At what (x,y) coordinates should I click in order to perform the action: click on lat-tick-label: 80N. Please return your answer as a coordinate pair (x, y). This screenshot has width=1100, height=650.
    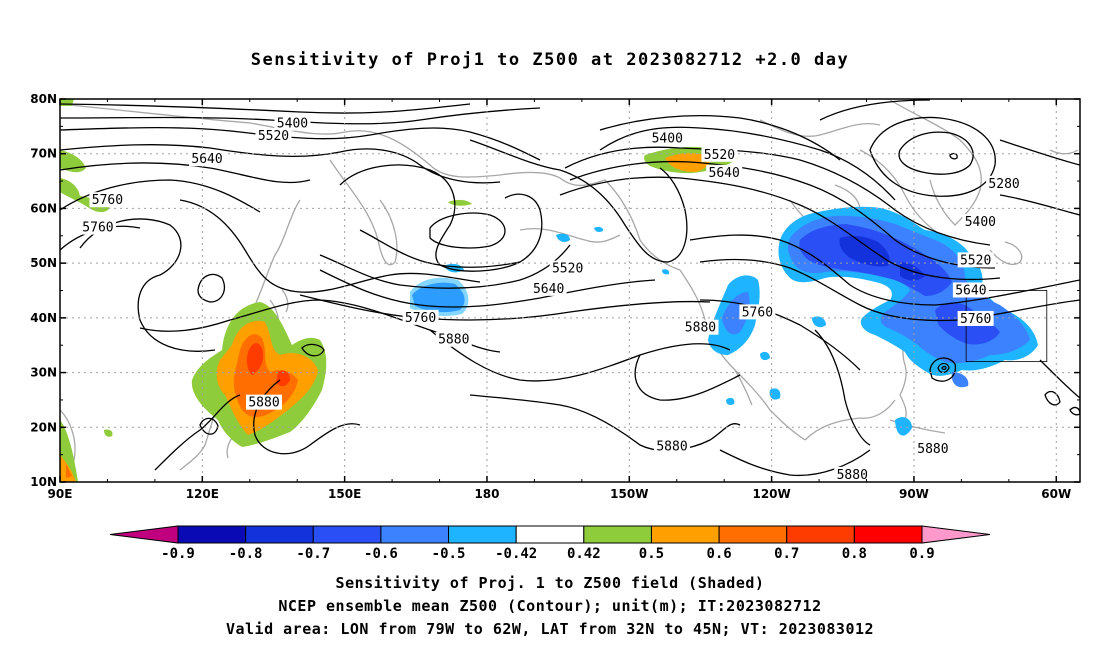
    Looking at the image, I should click on (43, 99).